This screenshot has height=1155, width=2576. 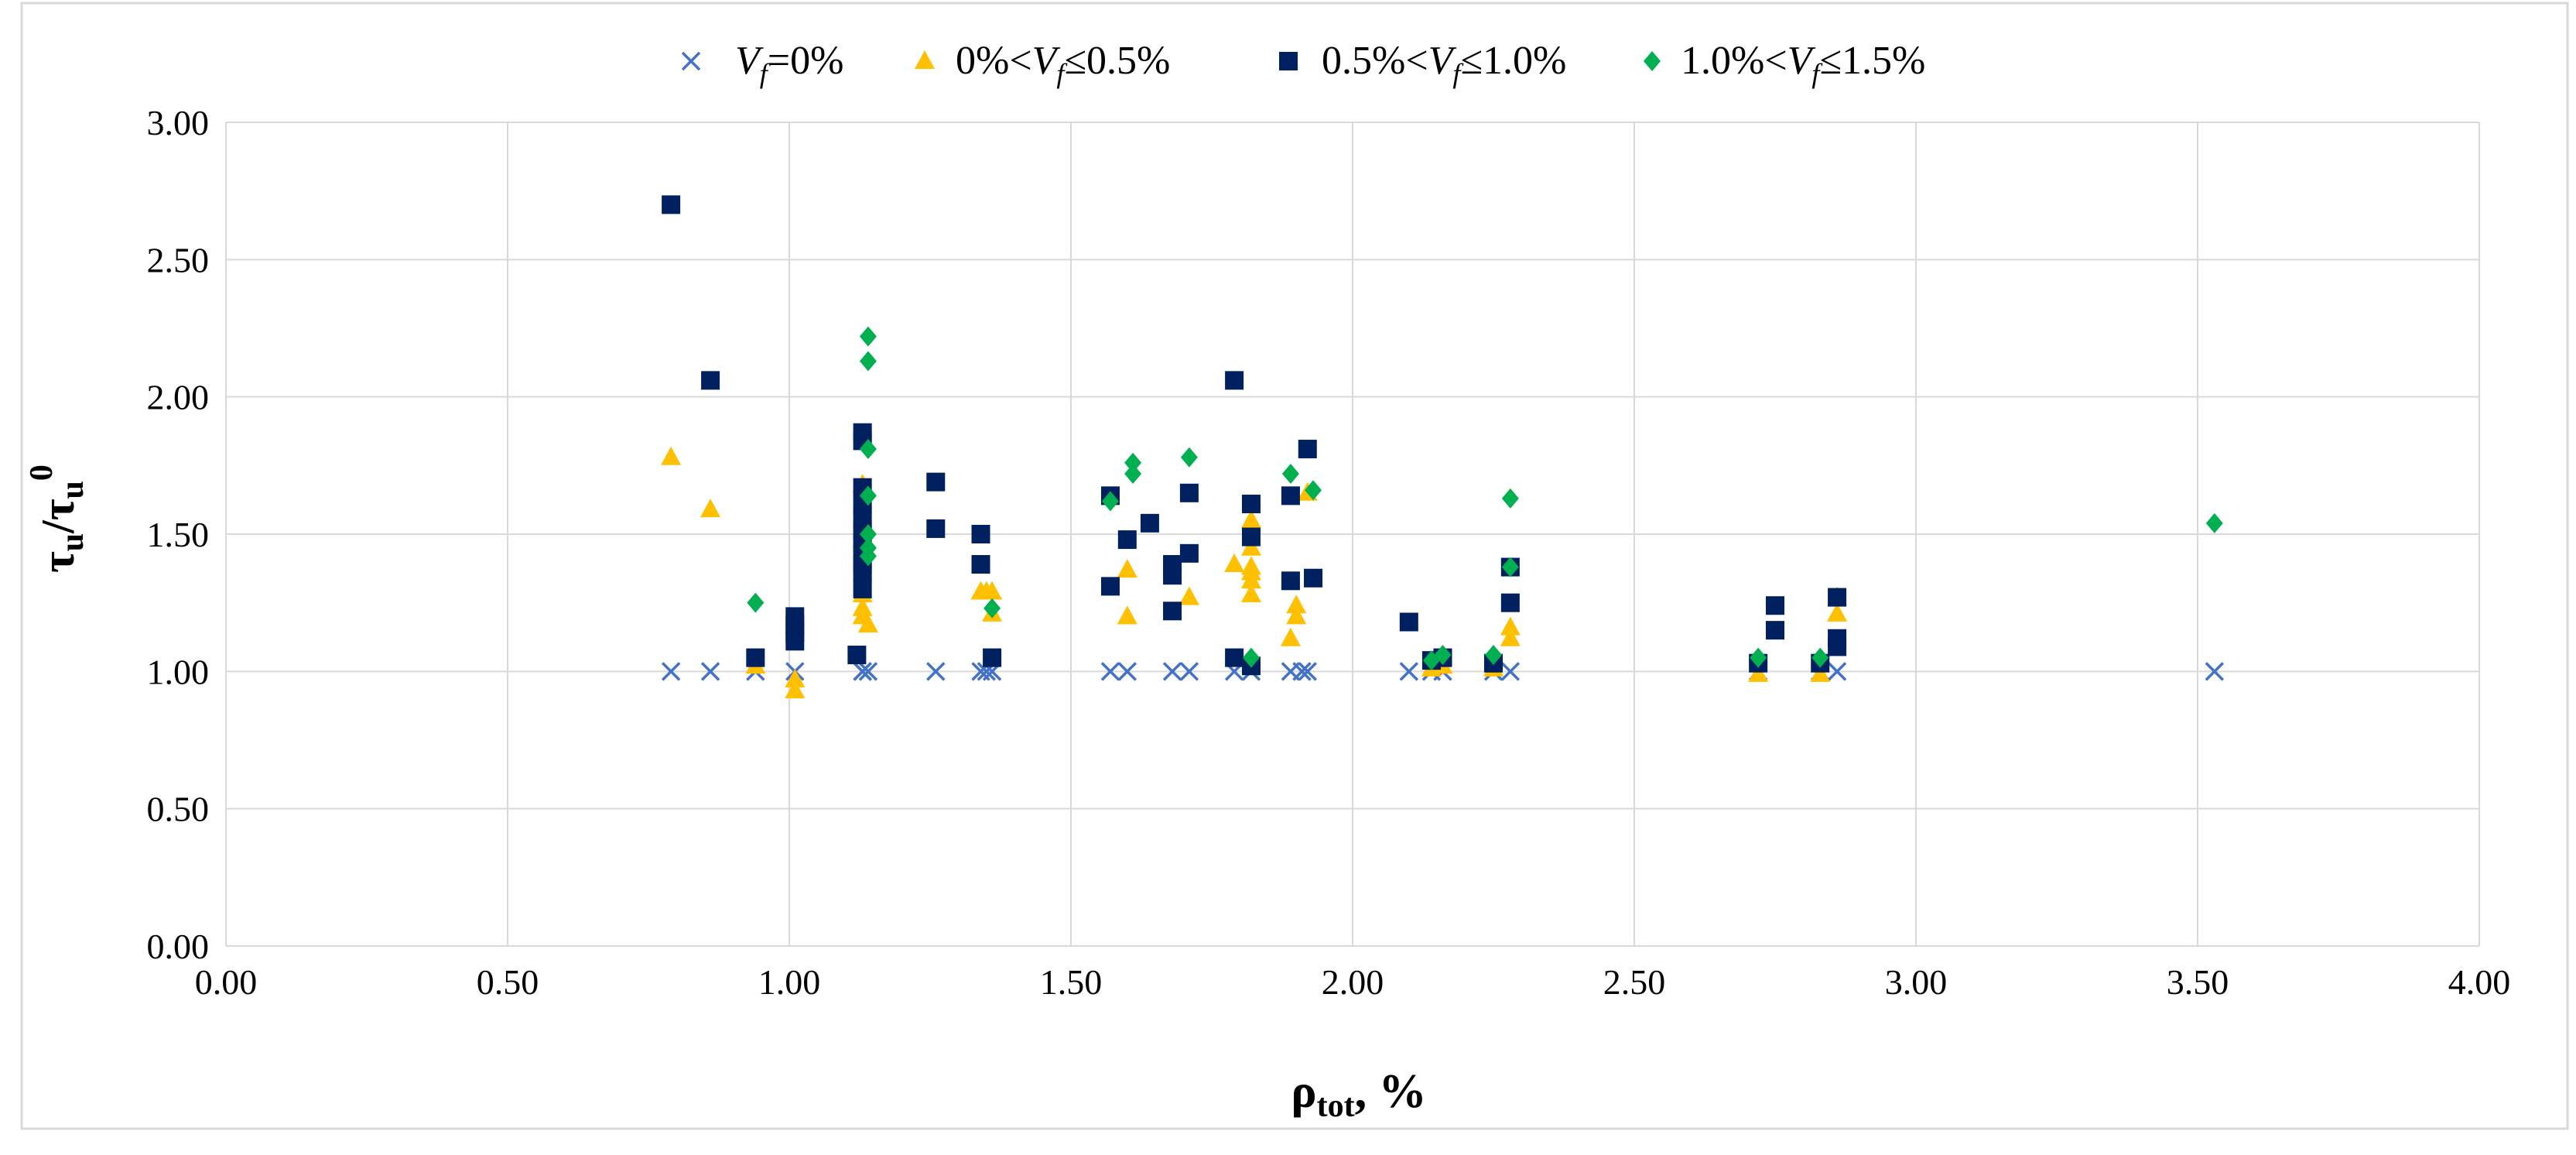 I want to click on x-tick-label: 2.50, so click(x=1635, y=982).